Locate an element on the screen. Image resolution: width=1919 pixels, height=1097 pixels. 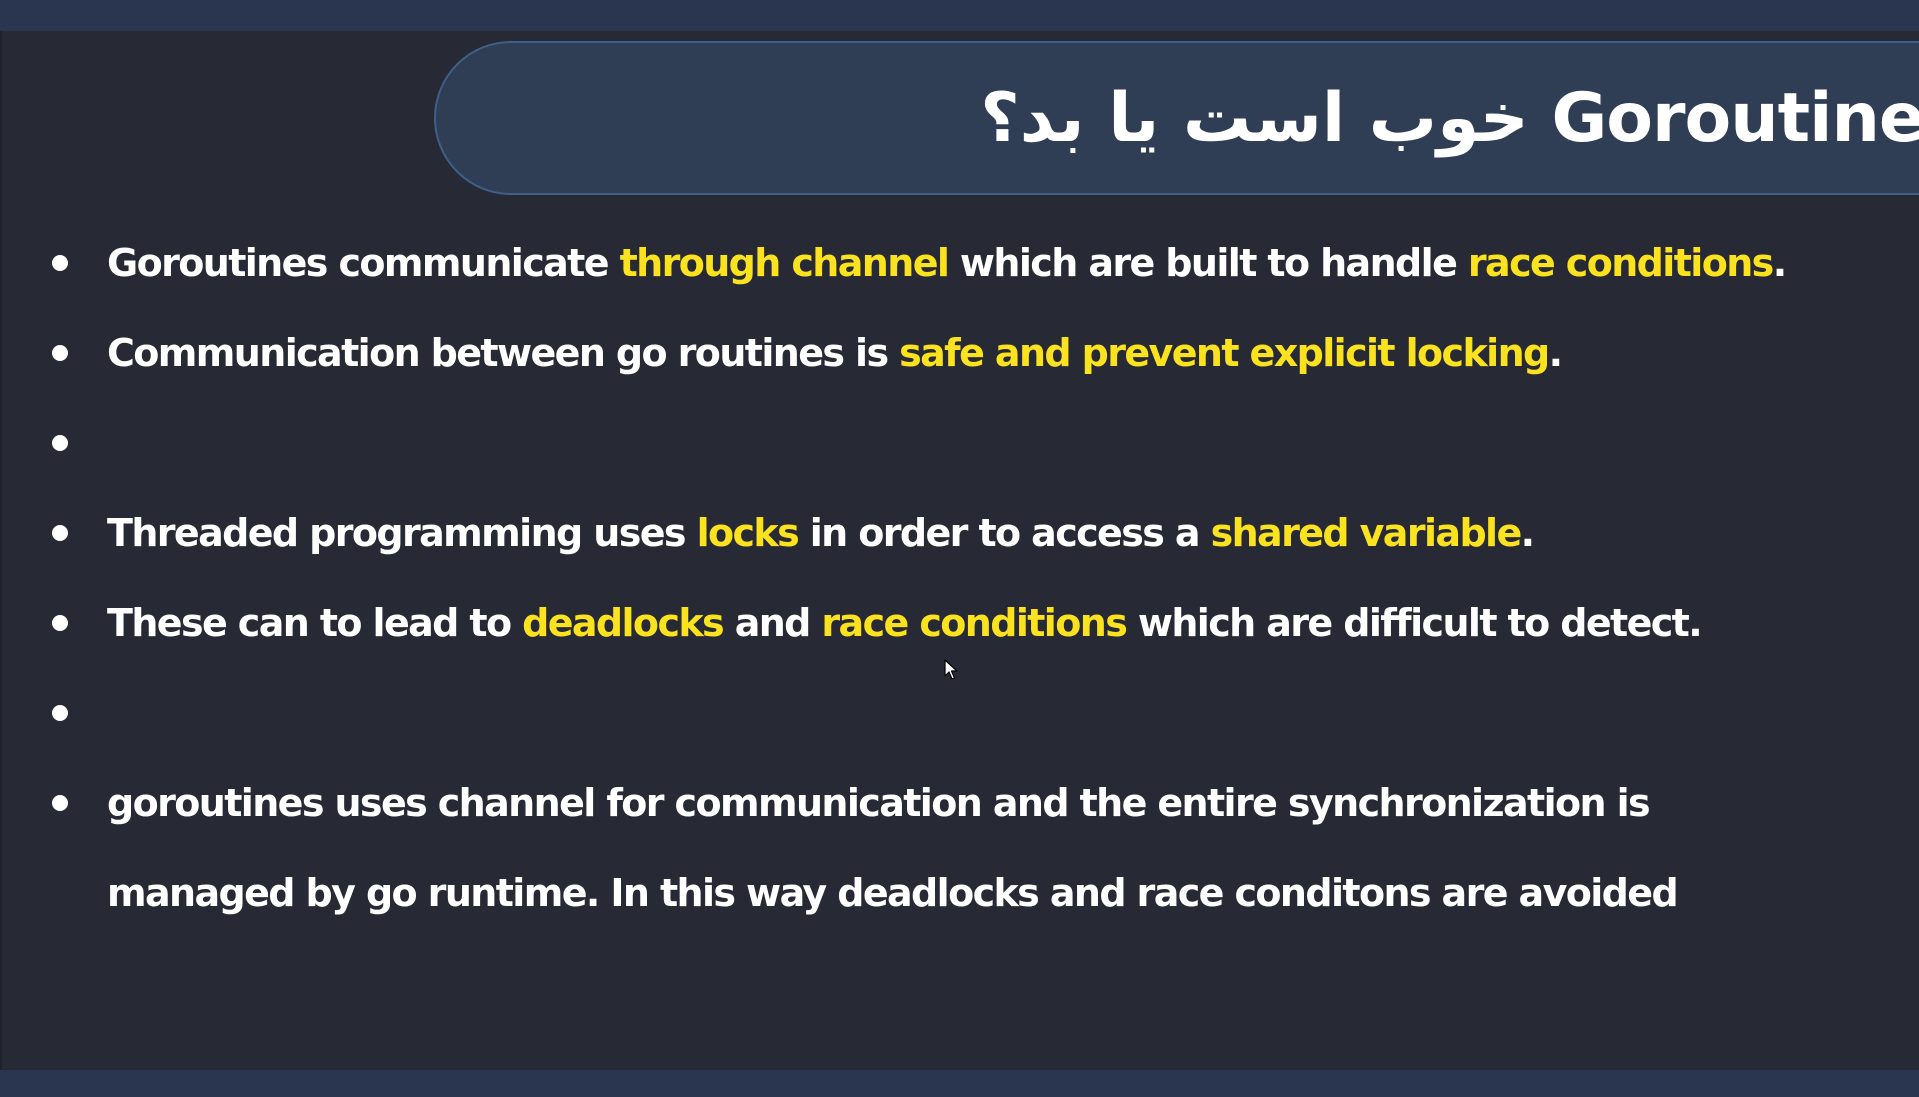
bottom-frame-bar is located at coordinates (959, 1083).